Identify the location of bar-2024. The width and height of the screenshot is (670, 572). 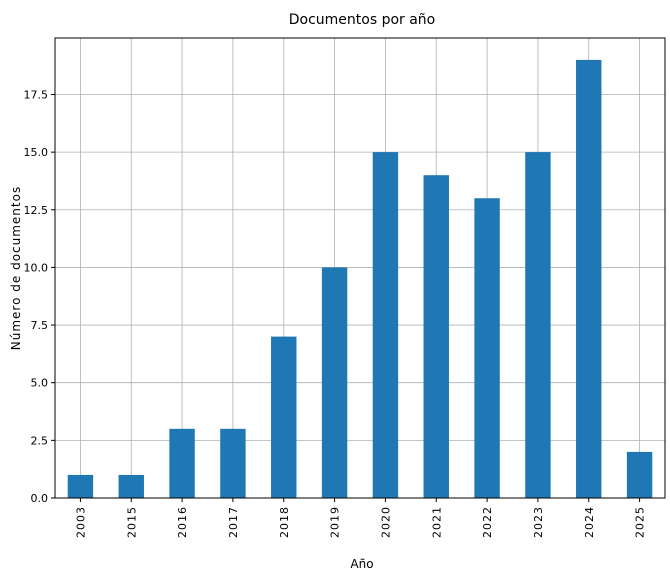
(589, 279).